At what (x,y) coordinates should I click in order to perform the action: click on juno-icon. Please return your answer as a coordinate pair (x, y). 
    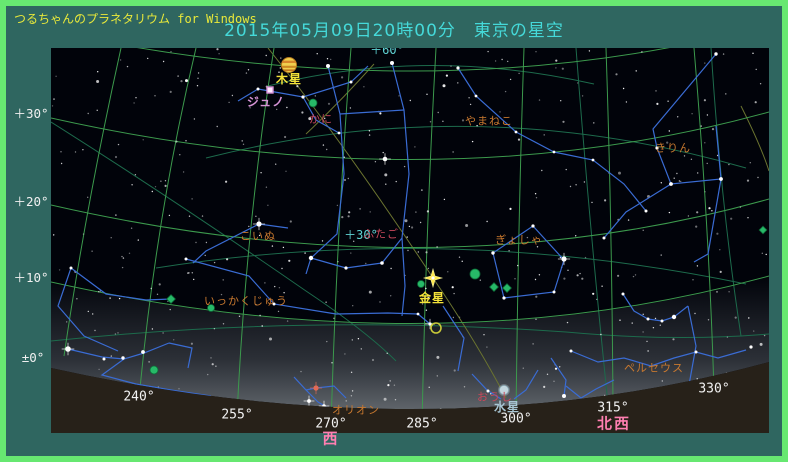
    Looking at the image, I should click on (270, 90).